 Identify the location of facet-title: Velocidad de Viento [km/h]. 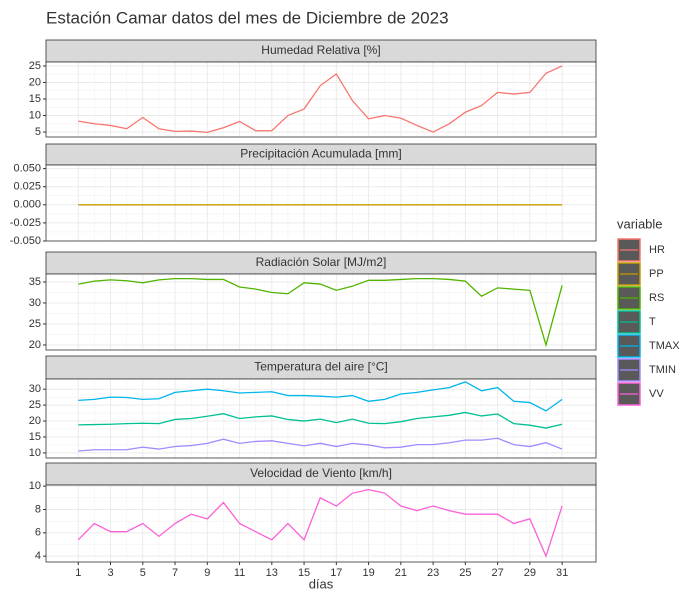
(321, 473).